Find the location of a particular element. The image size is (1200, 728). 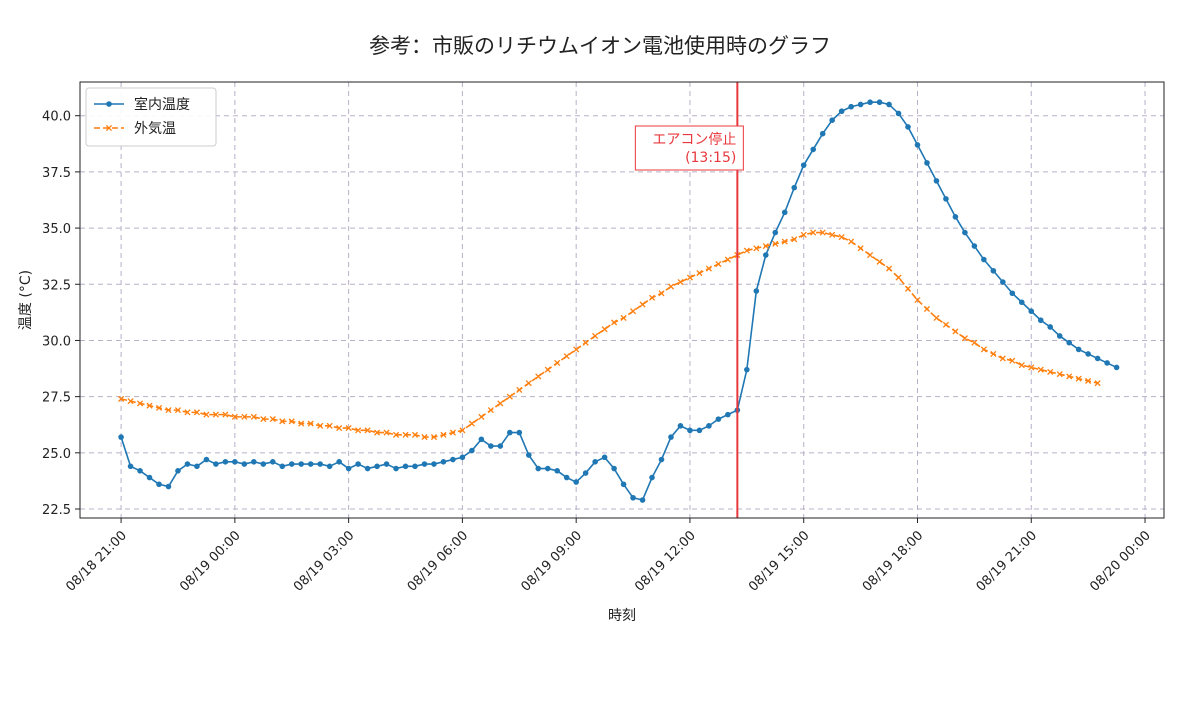

legend-box is located at coordinates (151, 117).